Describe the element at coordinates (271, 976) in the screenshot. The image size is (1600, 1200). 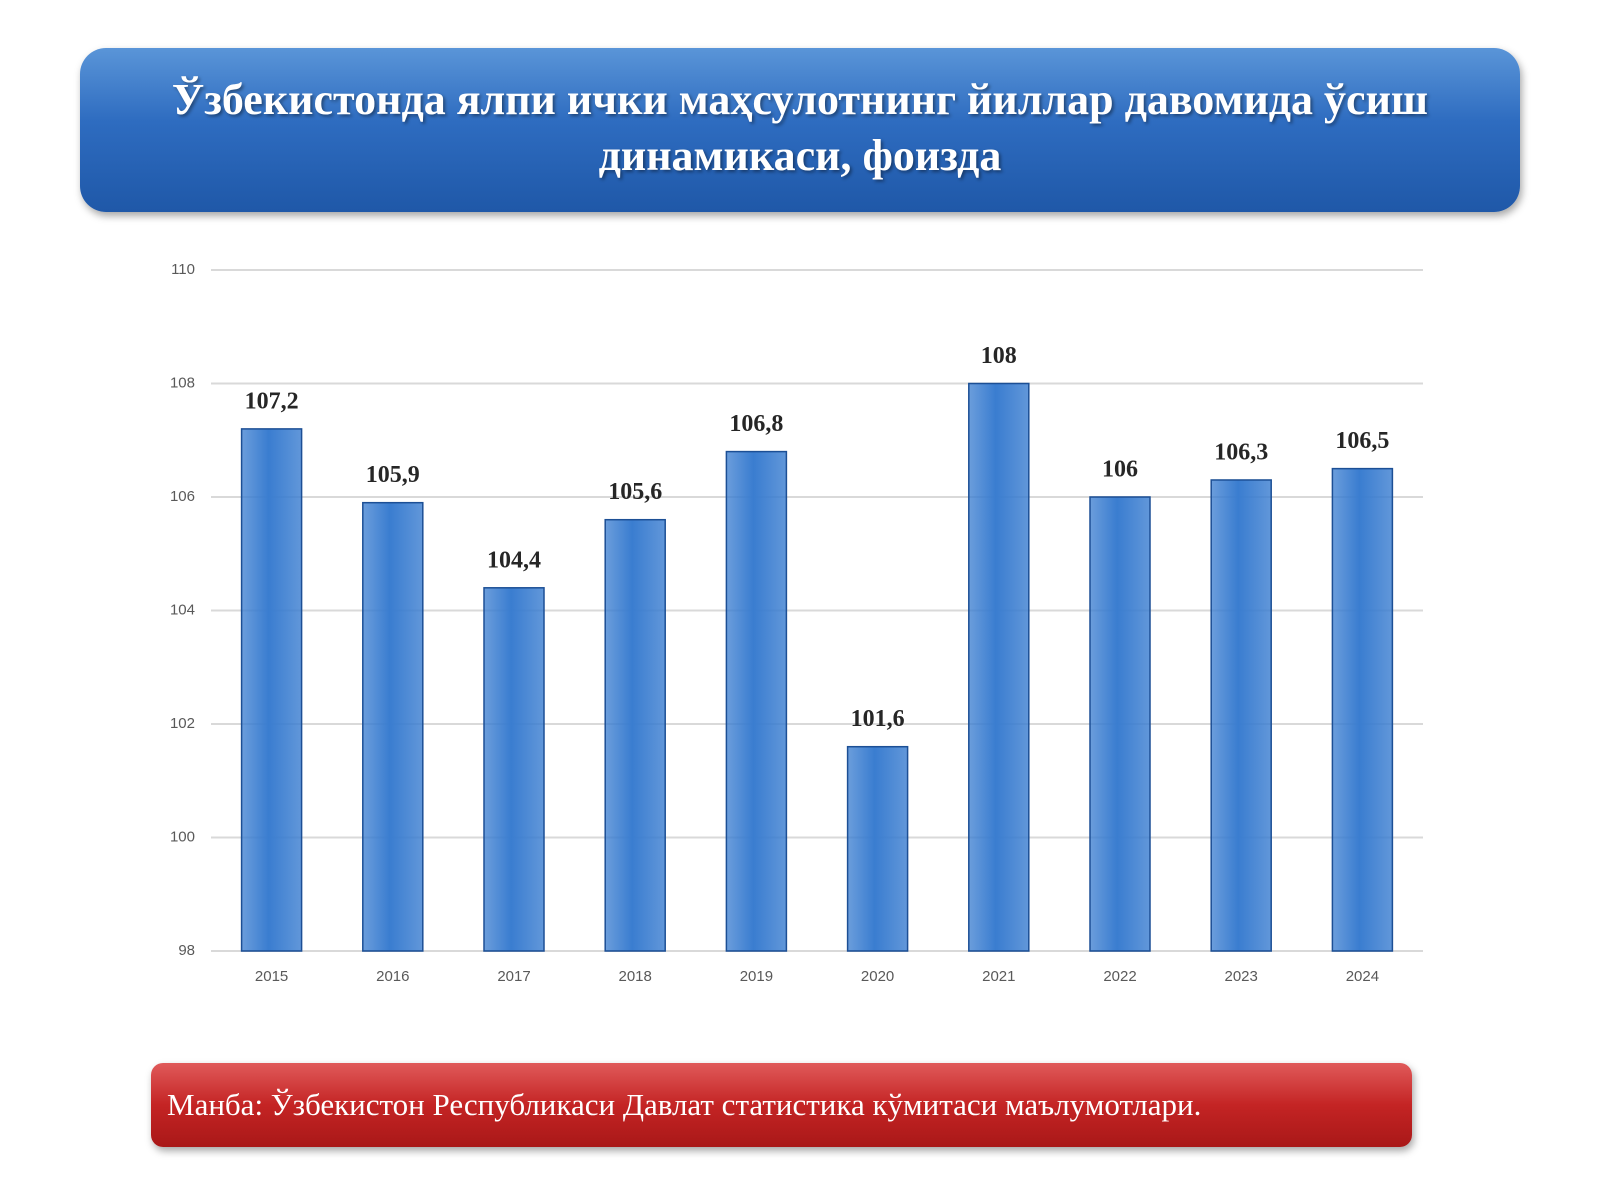
I see `x-tick-label: 2015` at that location.